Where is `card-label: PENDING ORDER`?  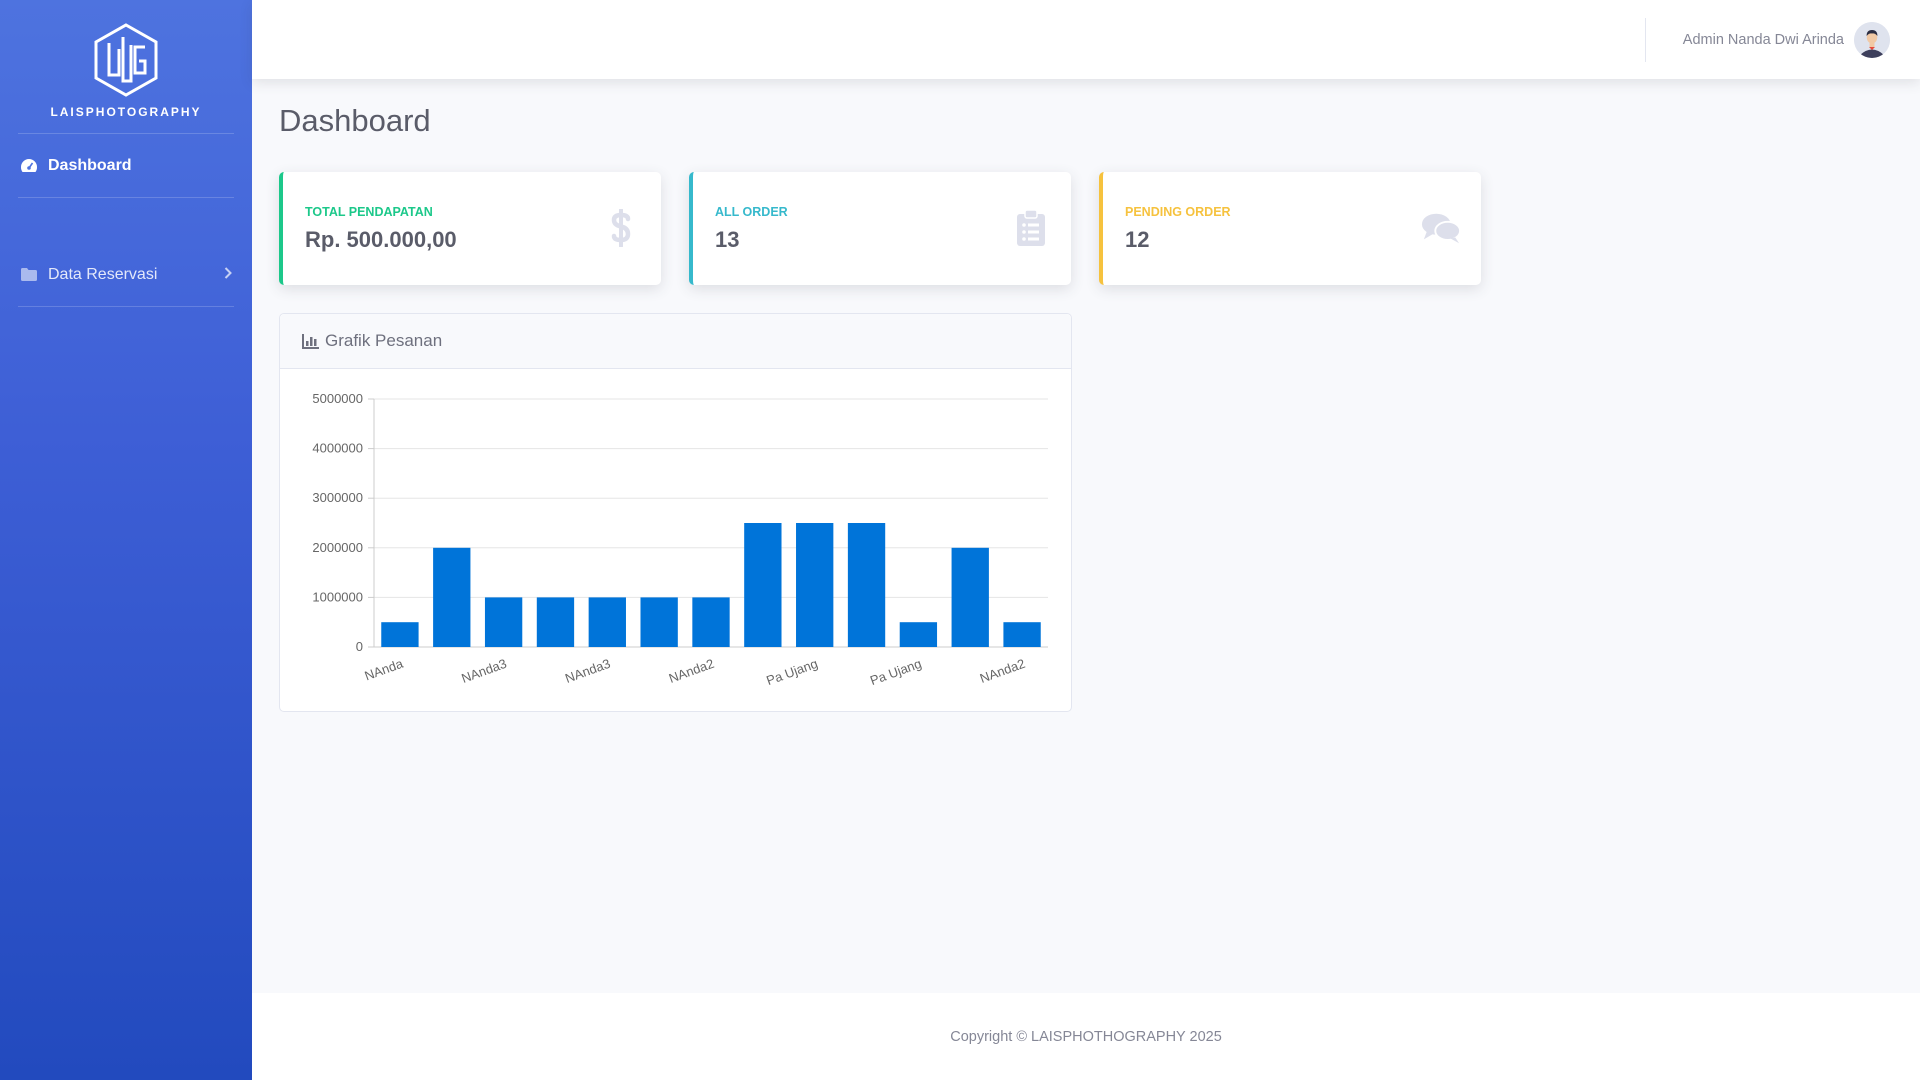 card-label: PENDING ORDER is located at coordinates (1178, 212).